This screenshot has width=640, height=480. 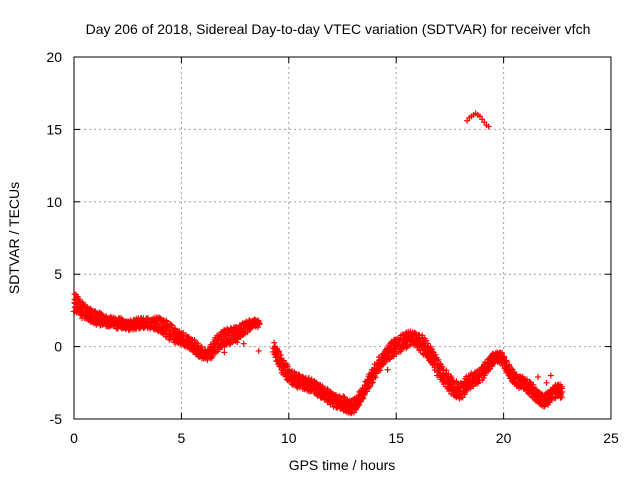 What do you see at coordinates (58, 274) in the screenshot?
I see `y-tick-label: 5` at bounding box center [58, 274].